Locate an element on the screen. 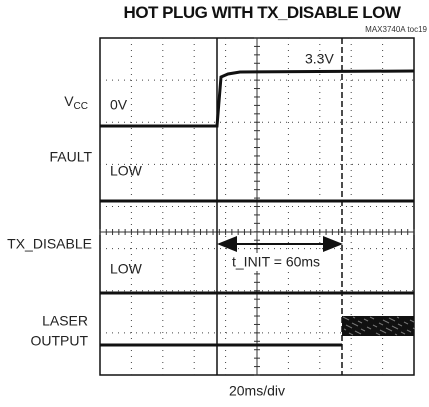 The image size is (429, 407). vcc-label-main: V is located at coordinates (69, 101).